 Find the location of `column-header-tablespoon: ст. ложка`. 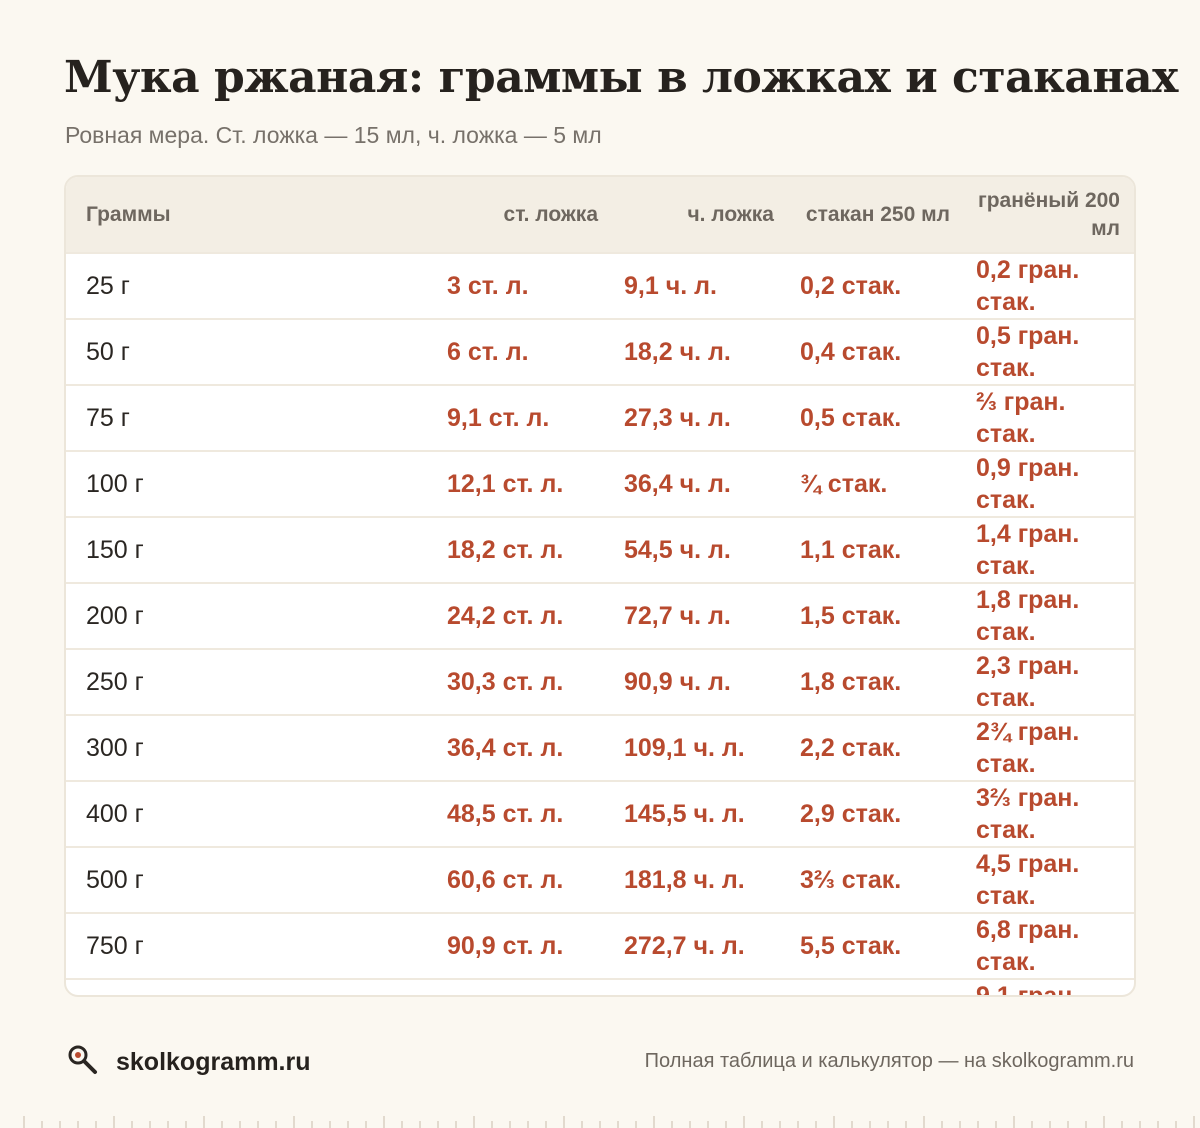

column-header-tablespoon: ст. ложка is located at coordinates (550, 214).